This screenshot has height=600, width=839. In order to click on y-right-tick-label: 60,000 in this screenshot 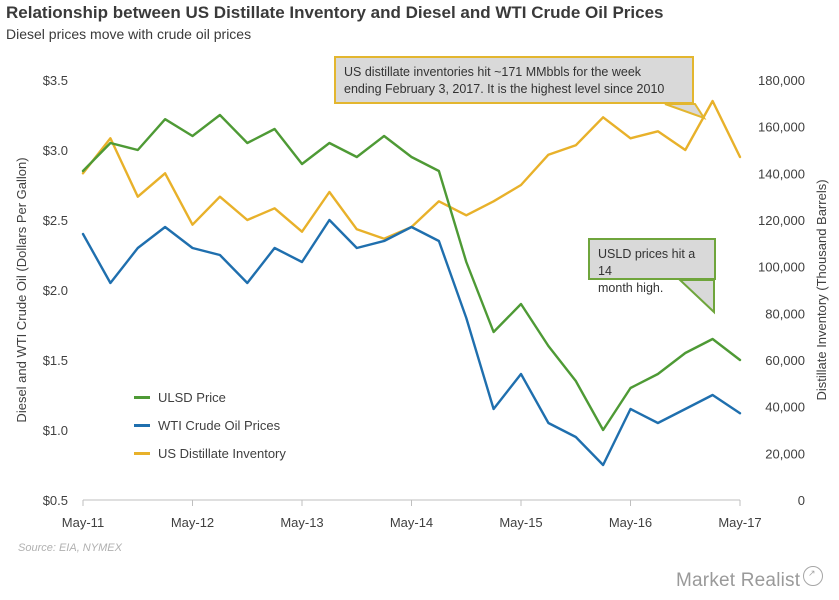, I will do `click(785, 360)`.